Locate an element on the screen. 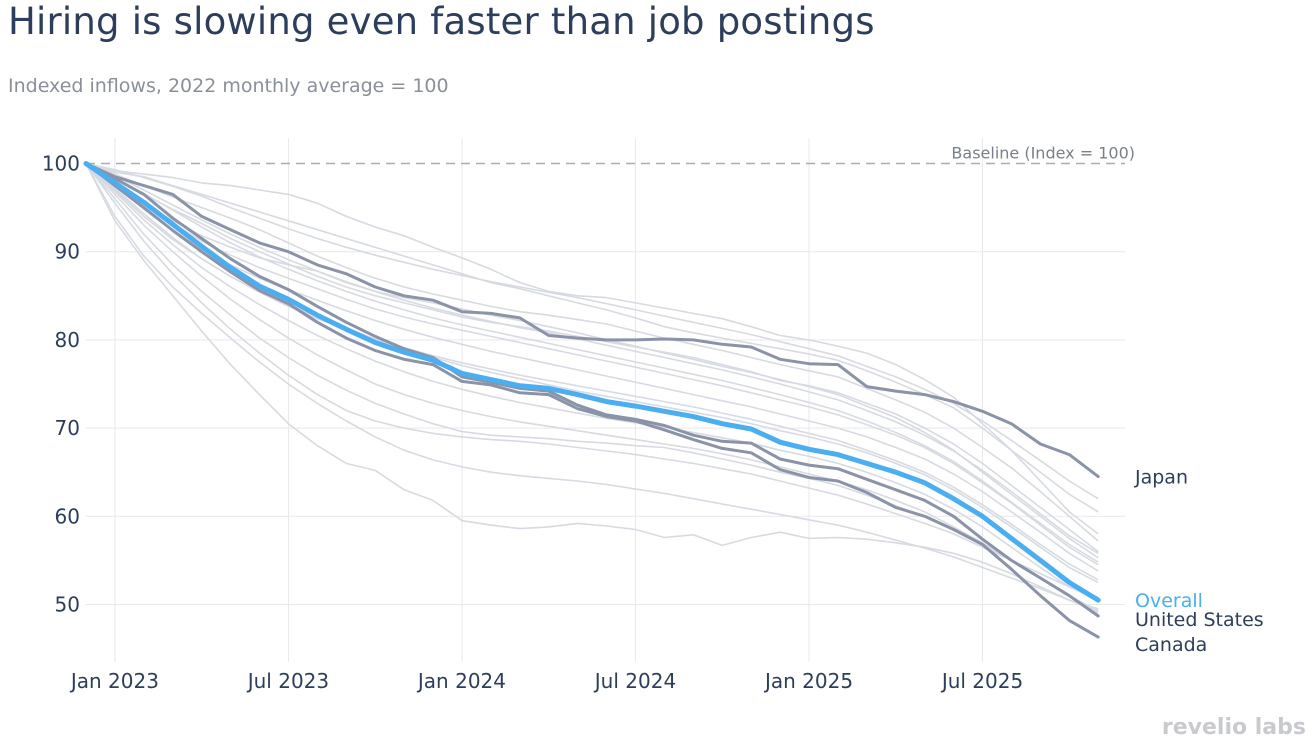 This screenshot has width=1314, height=744. series-labels: Japan United States Canada Overall is located at coordinates (1199, 562).